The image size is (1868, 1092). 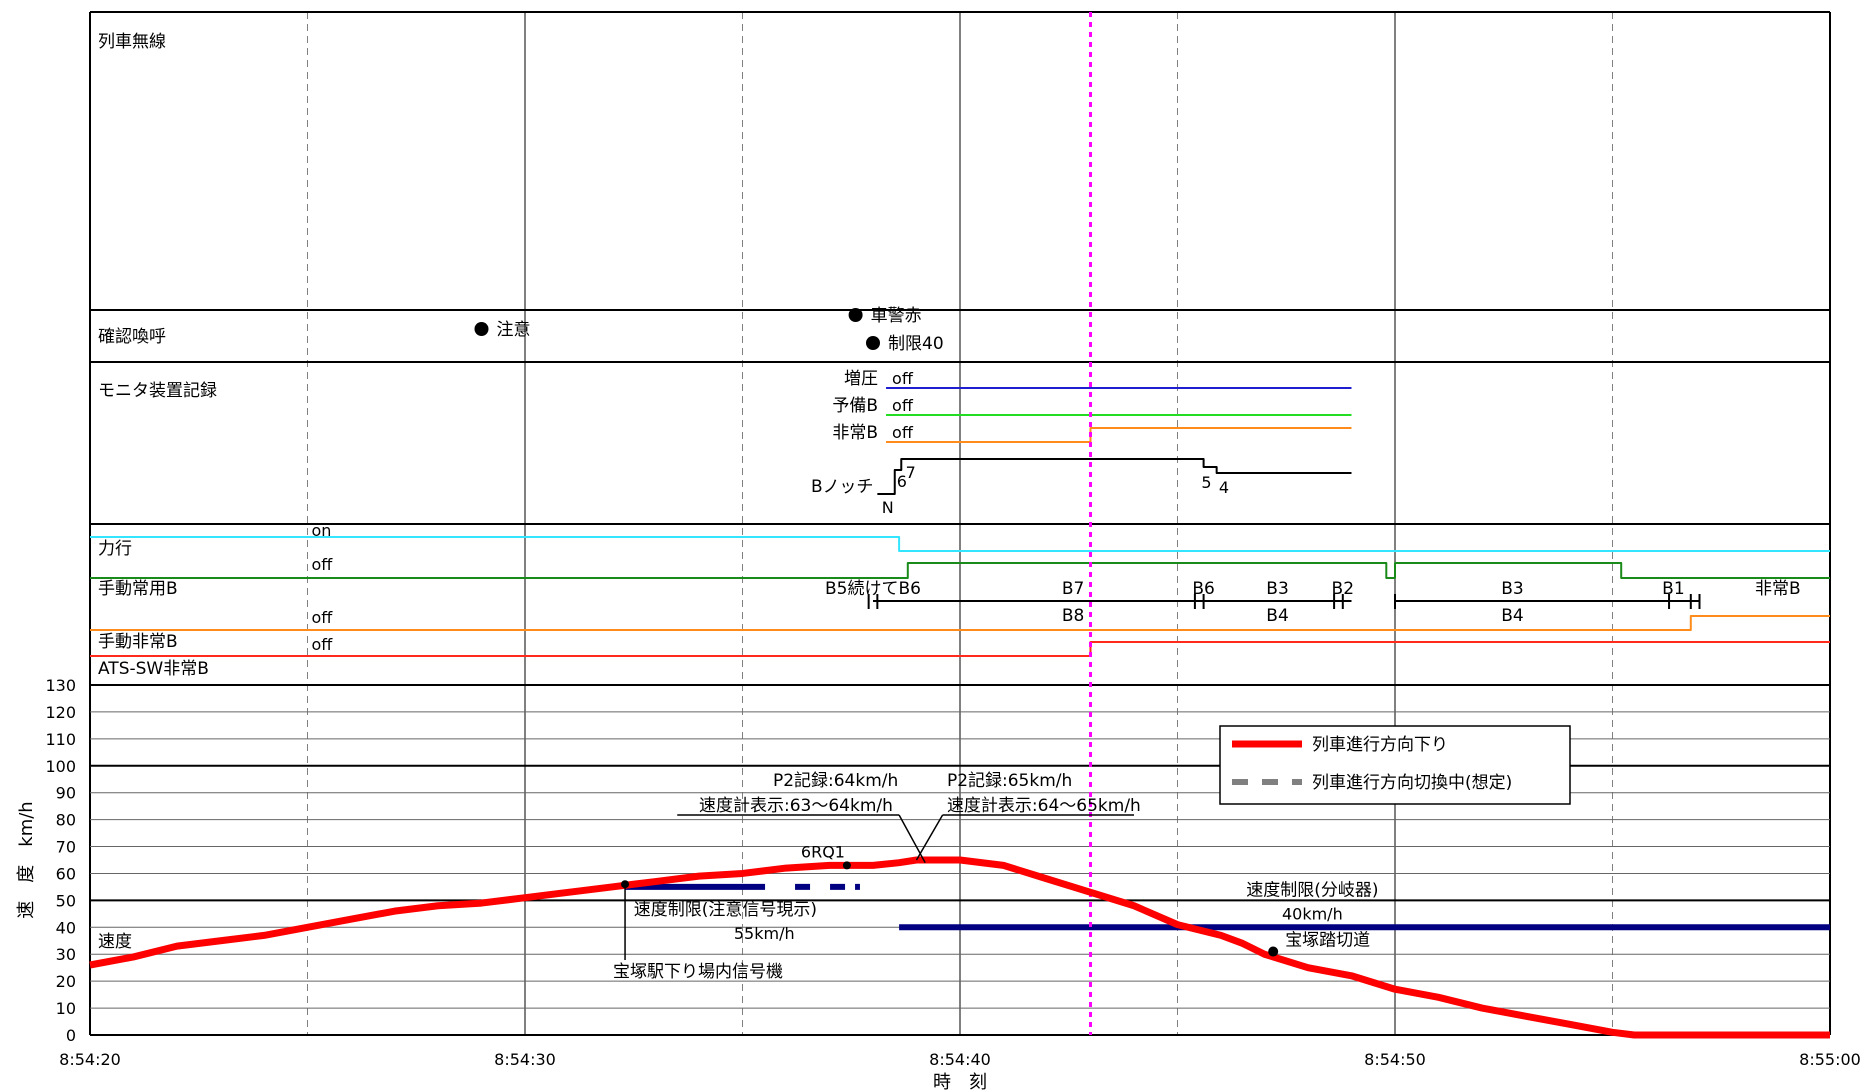 What do you see at coordinates (873, 589) in the screenshot?
I see `brake-step-label: B5続けてB6` at bounding box center [873, 589].